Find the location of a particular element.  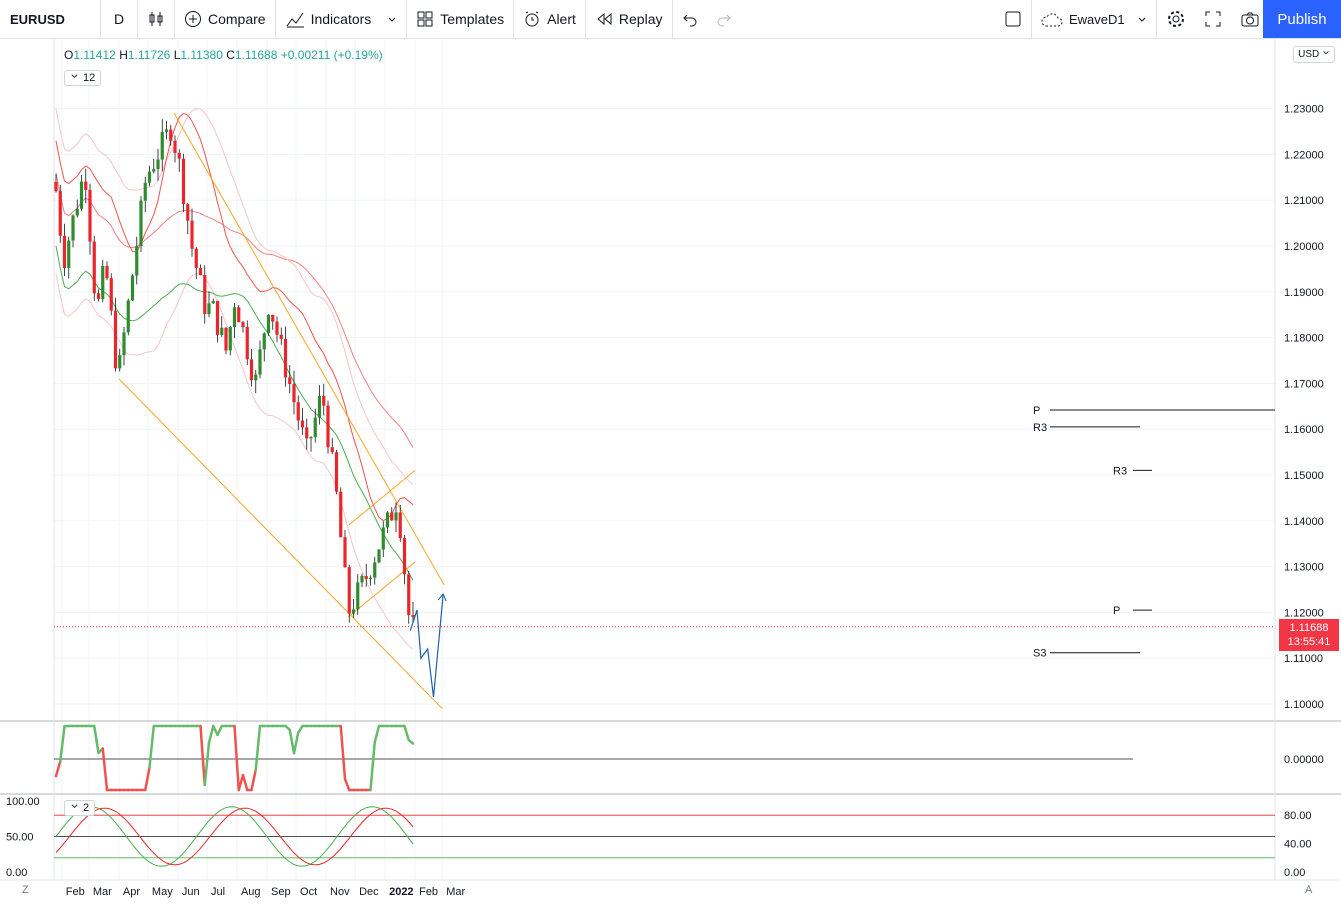

currency-selector: USD is located at coordinates (1314, 54).